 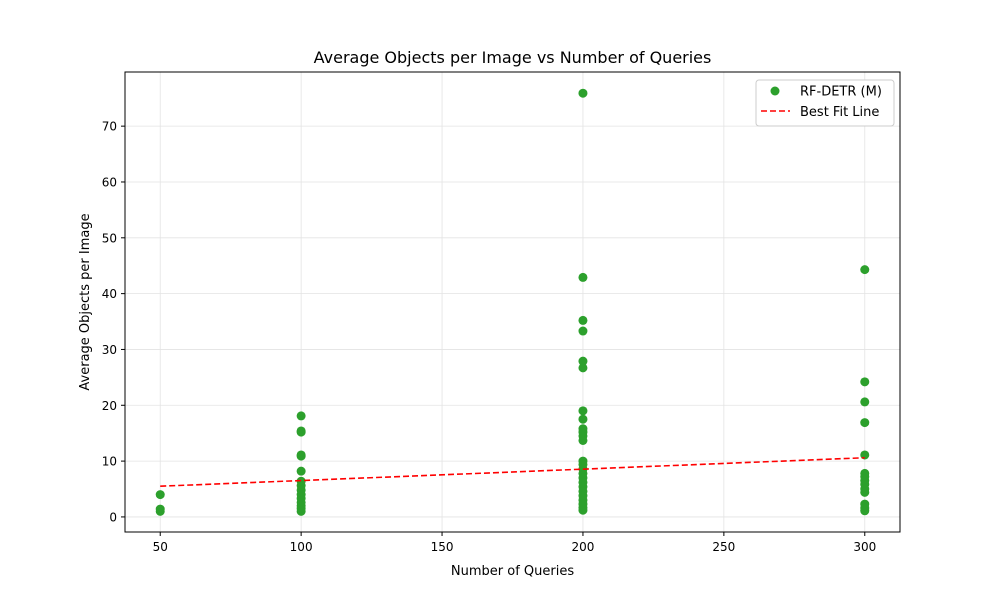 What do you see at coordinates (109, 182) in the screenshot?
I see `y-tick-label: 60` at bounding box center [109, 182].